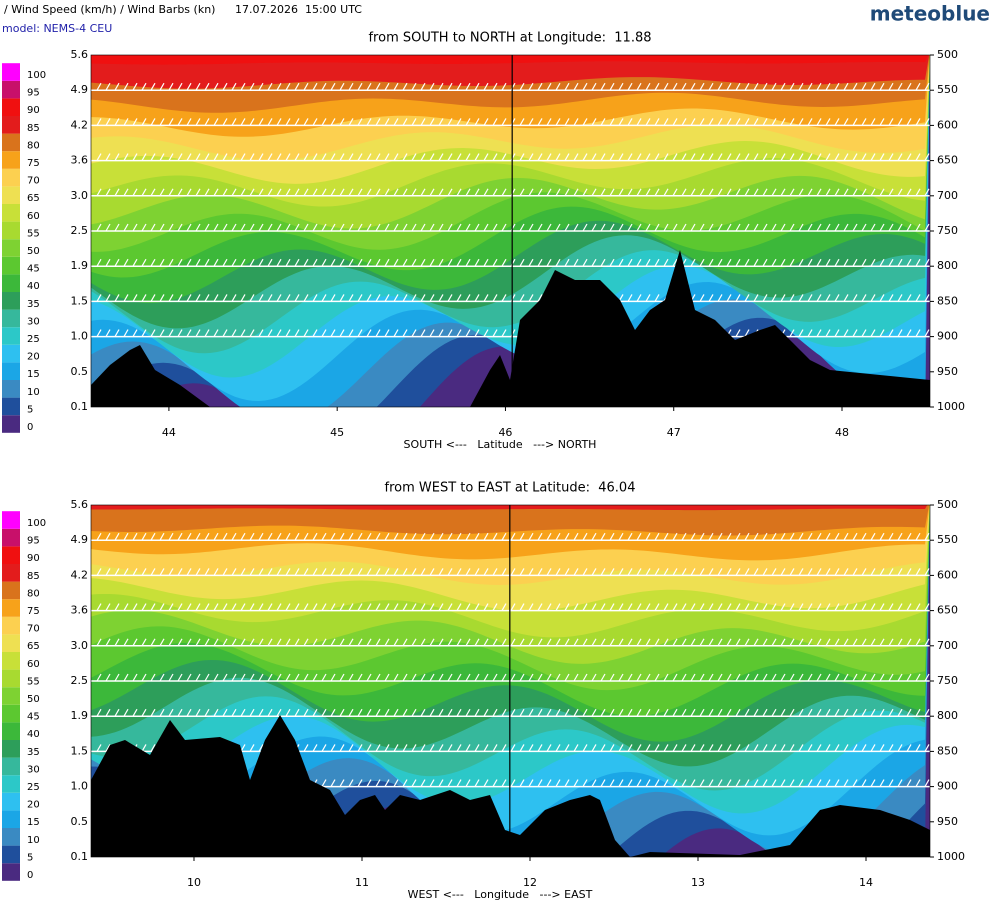  What do you see at coordinates (30, 857) in the screenshot?
I see `colorbar-label: 5` at bounding box center [30, 857].